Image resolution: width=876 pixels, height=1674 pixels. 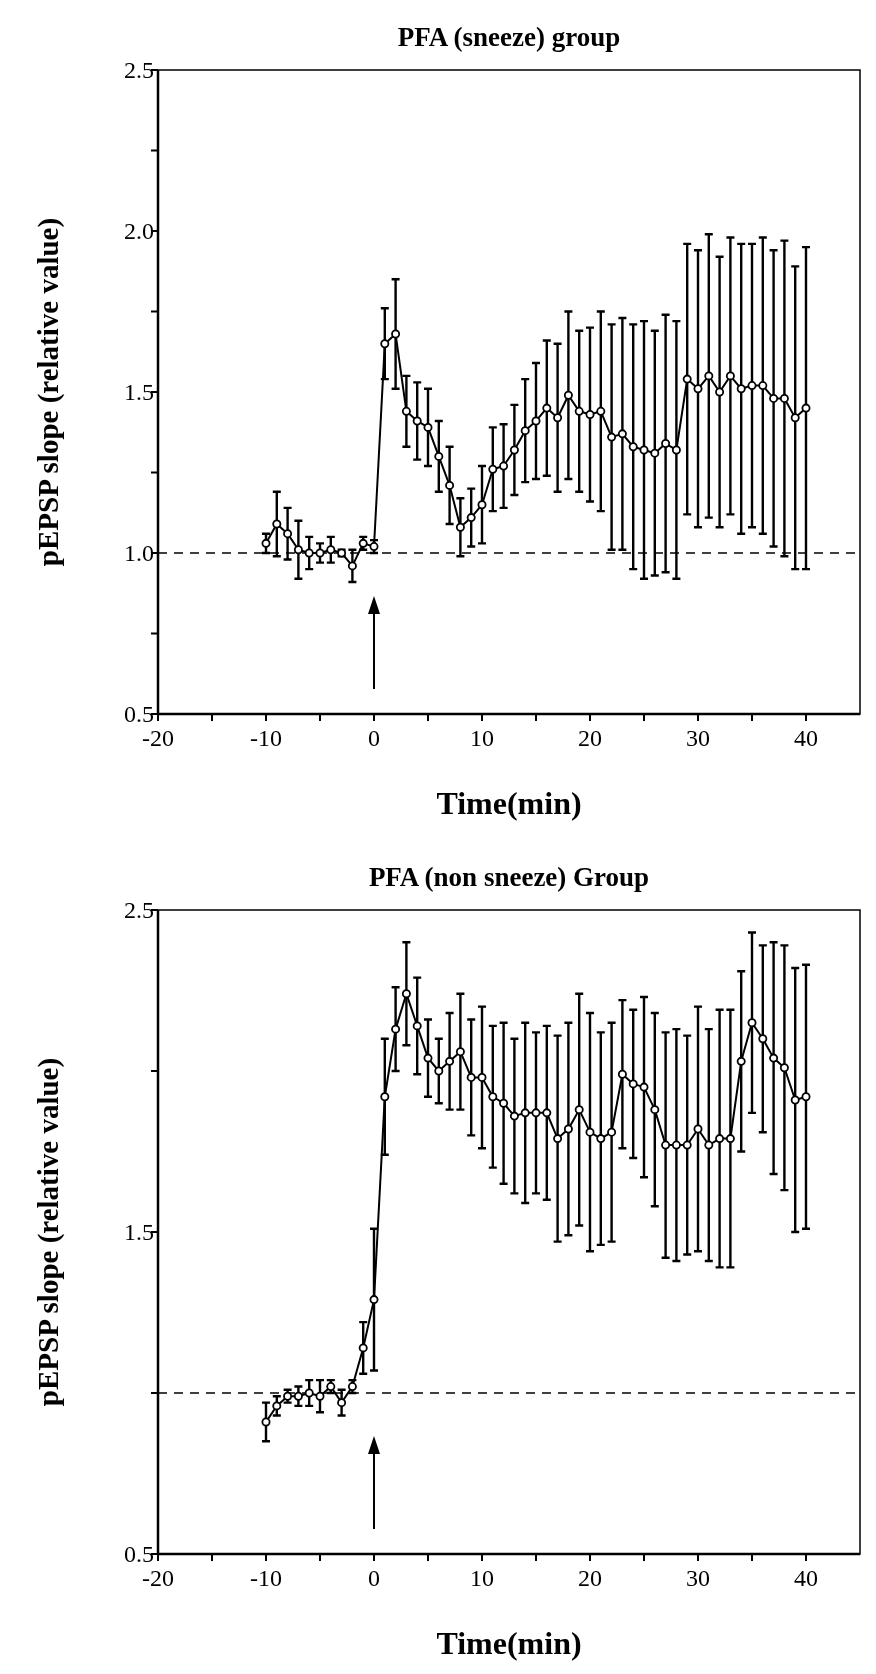 I want to click on x-axis-title: Time(min), so click(x=509, y=803).